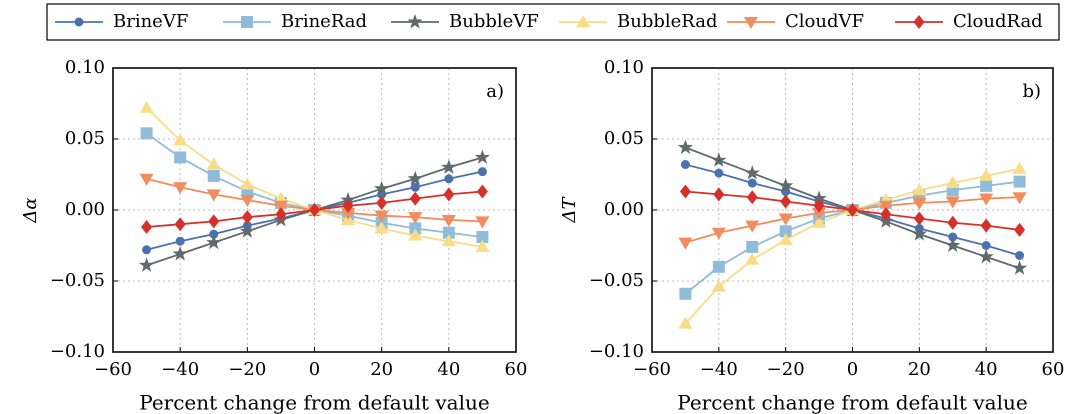  I want to click on legend-frame, so click(553, 22).